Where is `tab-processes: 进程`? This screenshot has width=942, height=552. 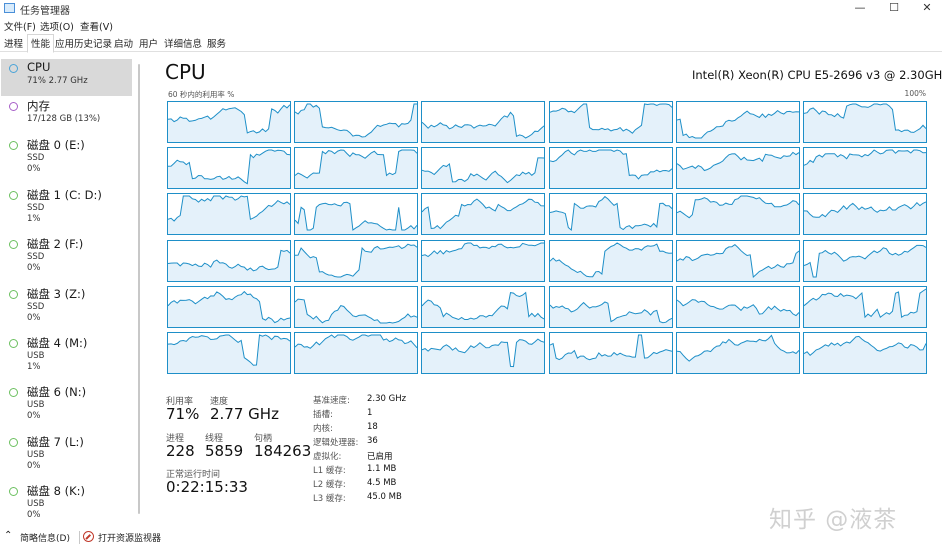
tab-processes: 进程 is located at coordinates (14, 44).